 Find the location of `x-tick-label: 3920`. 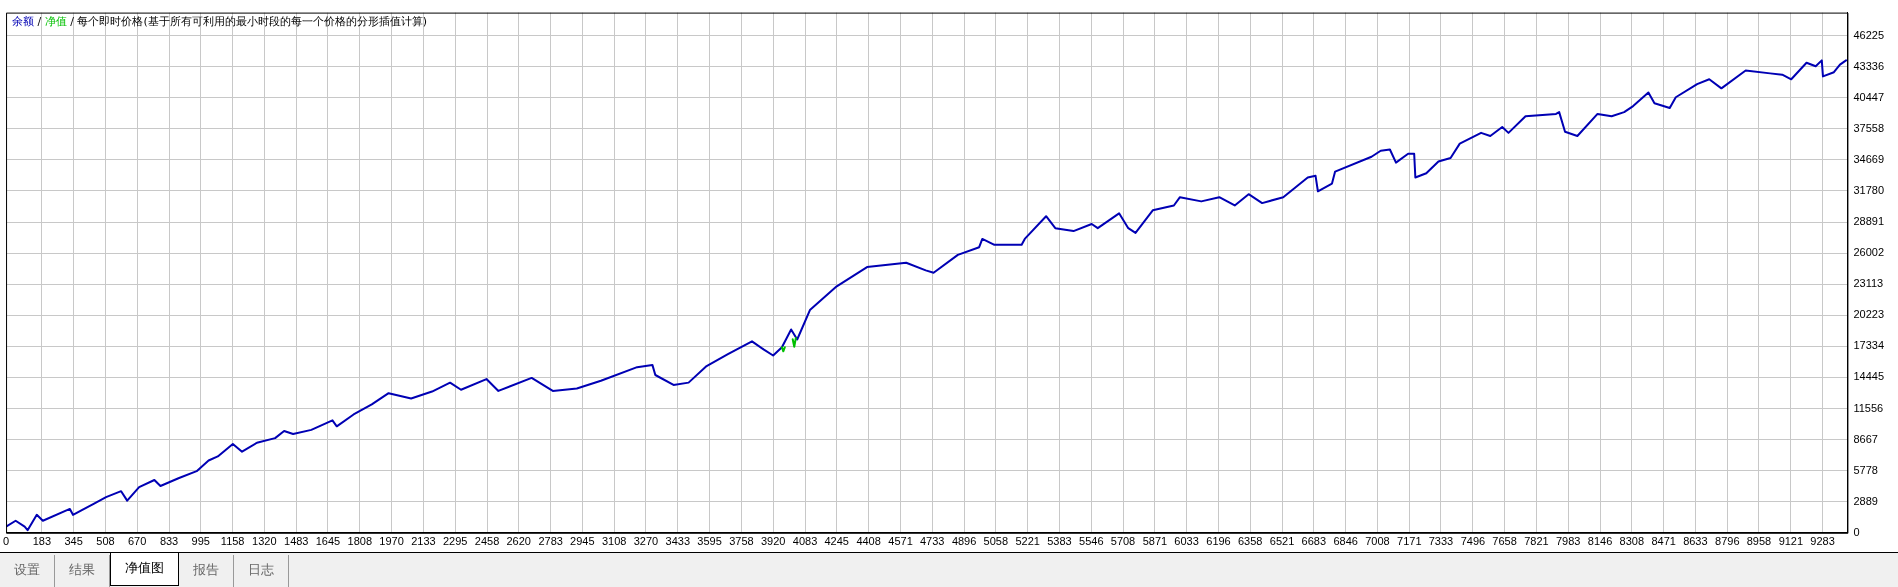

x-tick-label: 3920 is located at coordinates (773, 541).